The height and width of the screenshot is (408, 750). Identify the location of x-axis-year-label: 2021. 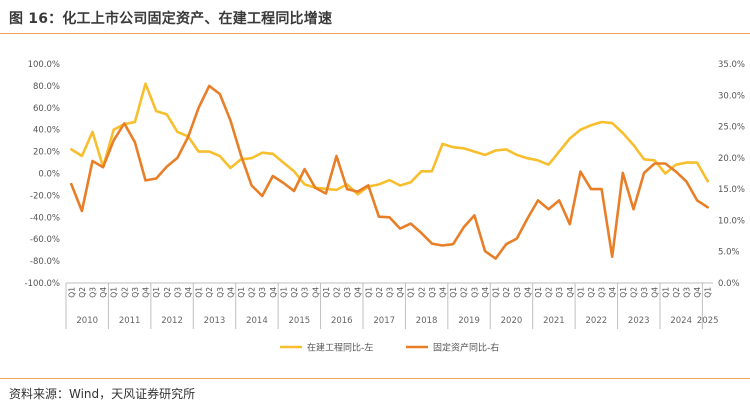
(554, 321).